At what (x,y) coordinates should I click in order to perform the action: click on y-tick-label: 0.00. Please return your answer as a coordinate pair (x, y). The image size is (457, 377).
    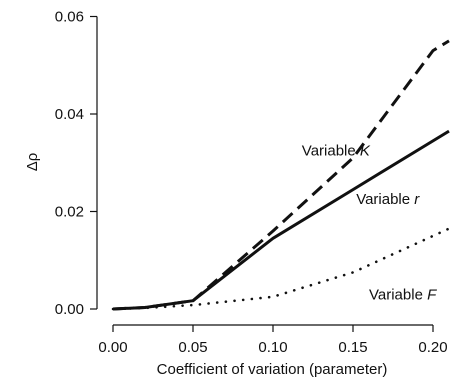
    Looking at the image, I should click on (69, 309).